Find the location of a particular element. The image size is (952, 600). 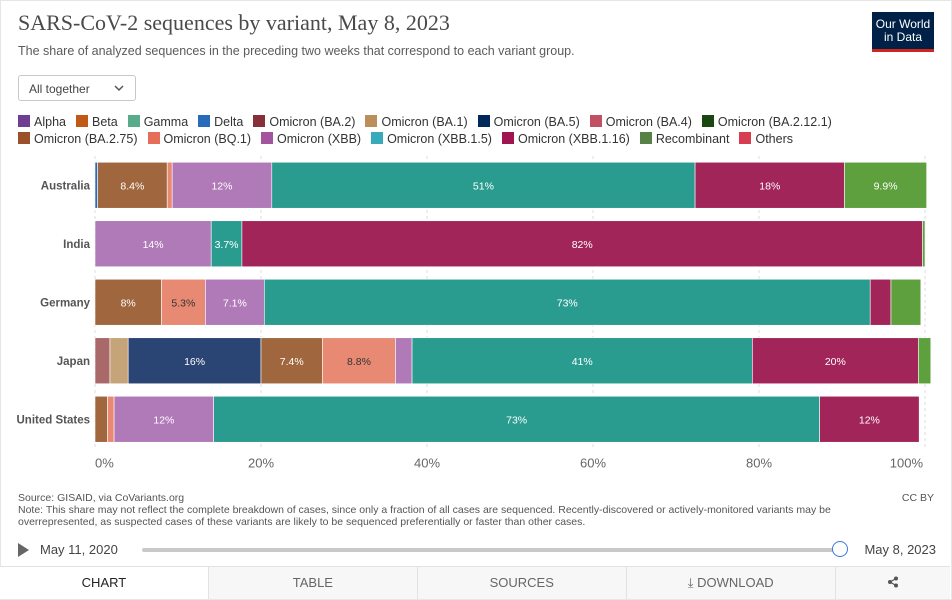

data-label: 73% is located at coordinates (567, 303).